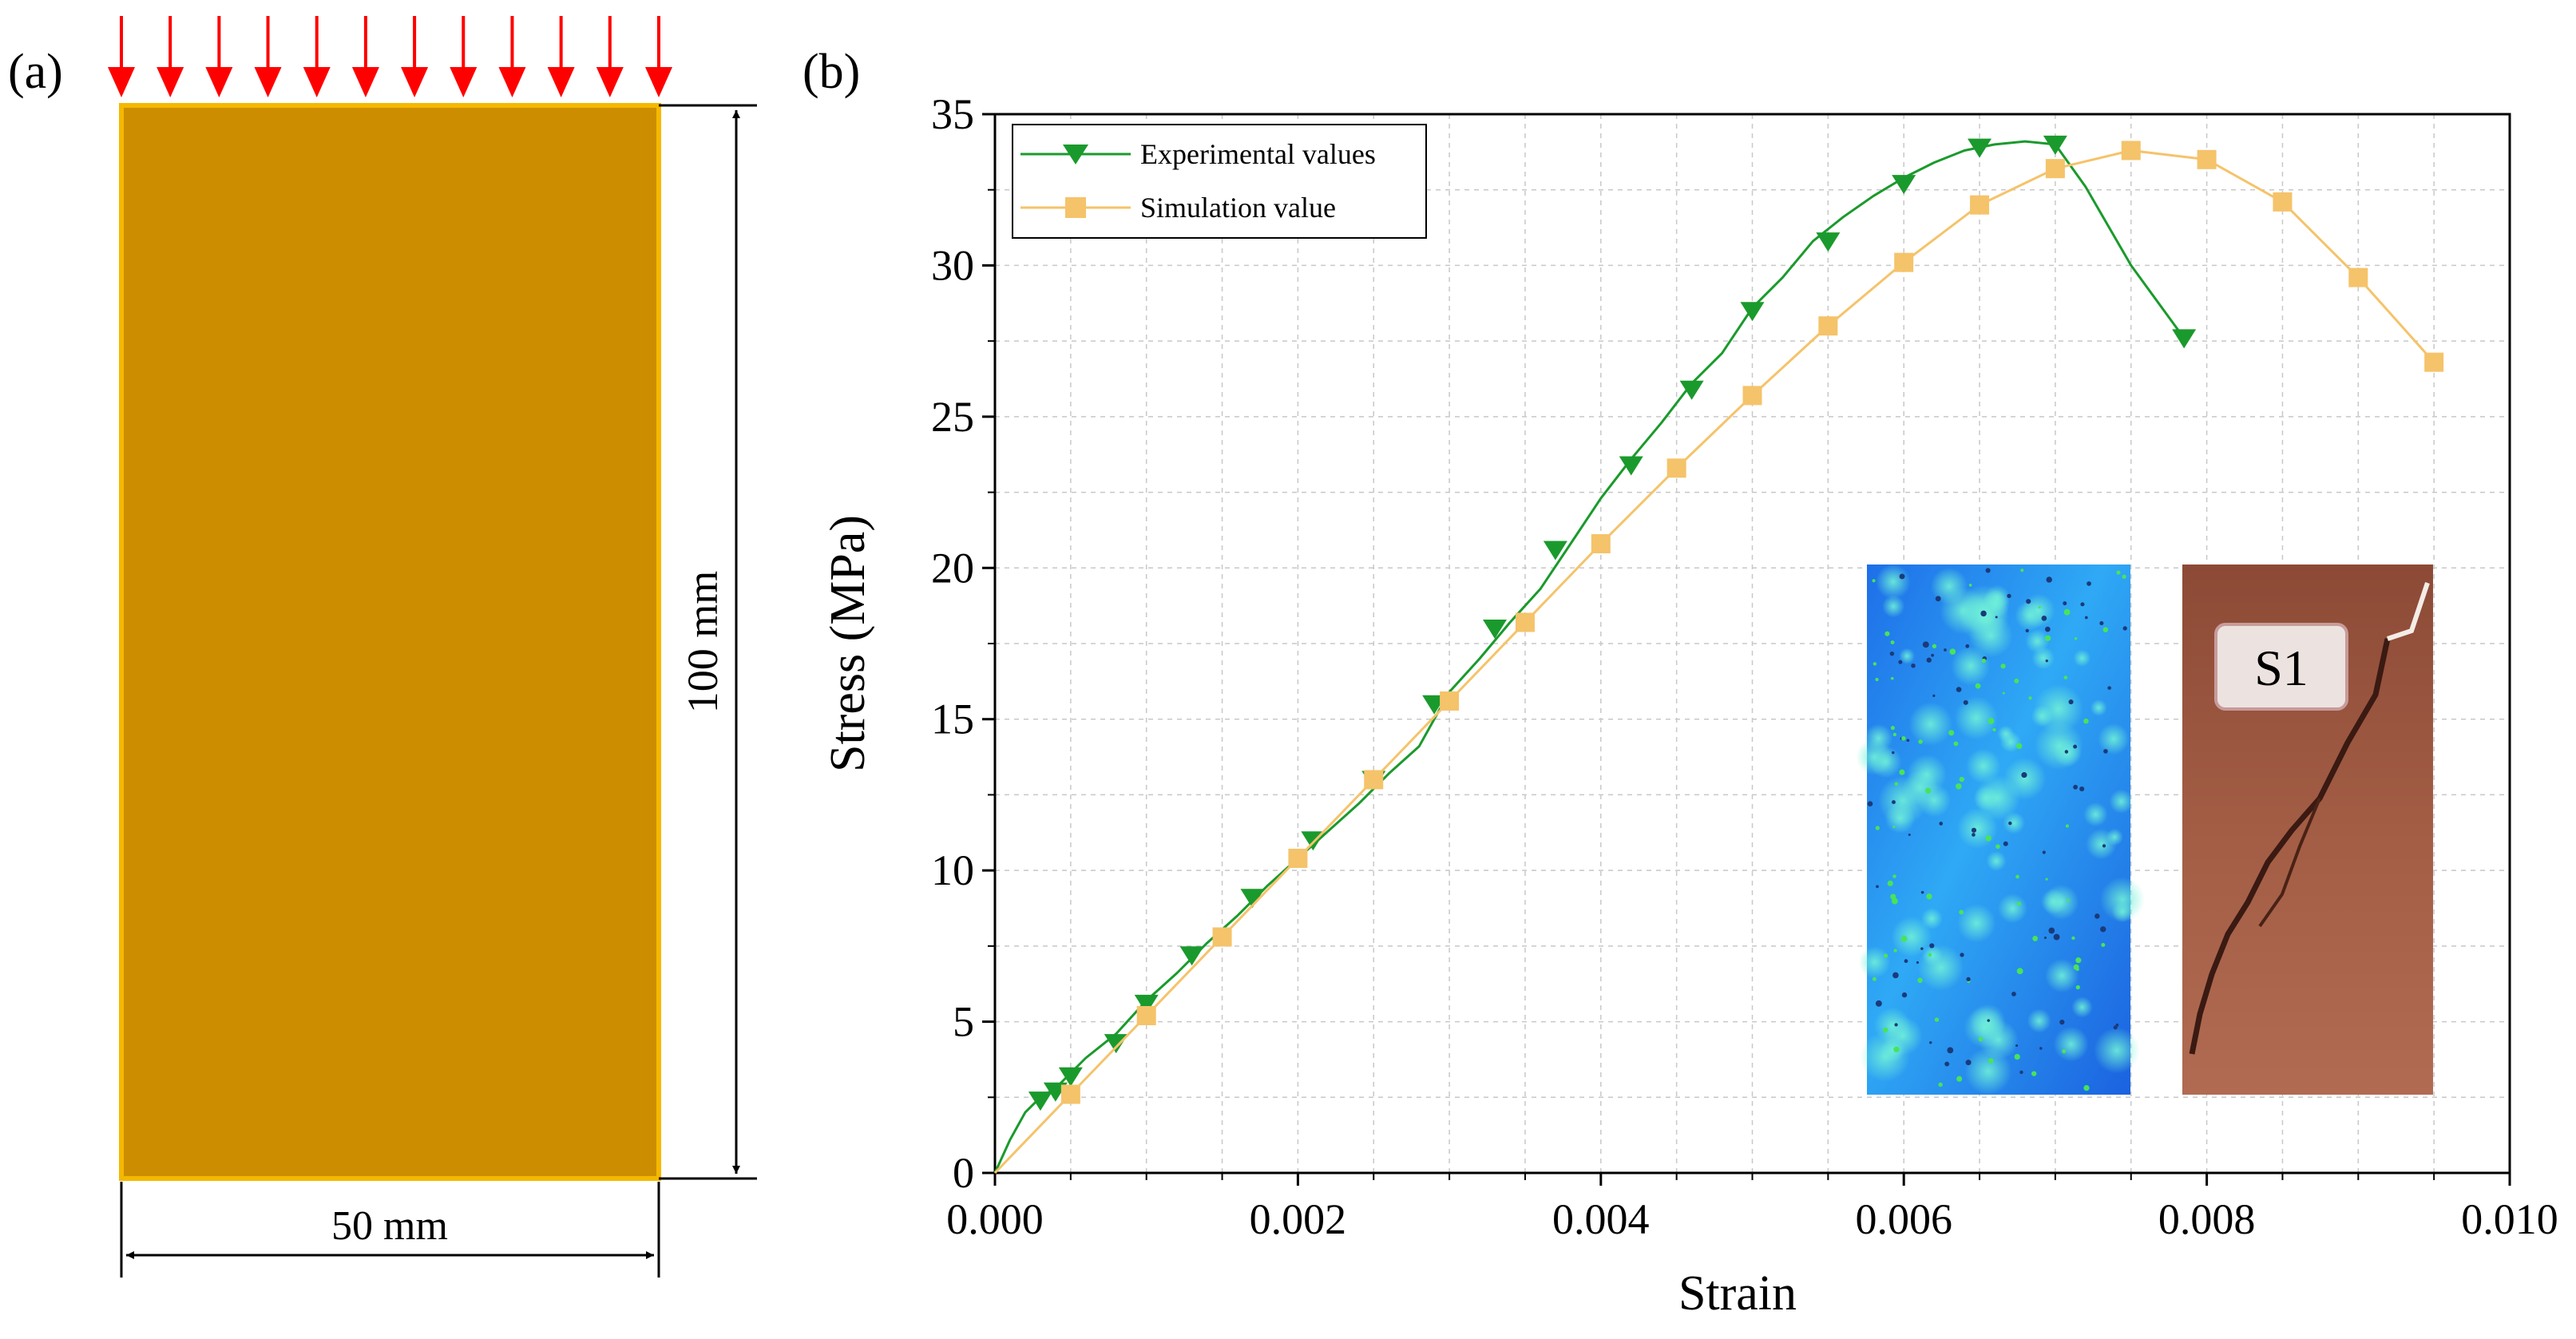  What do you see at coordinates (995, 1219) in the screenshot?
I see `x-tick-label: 0.000` at bounding box center [995, 1219].